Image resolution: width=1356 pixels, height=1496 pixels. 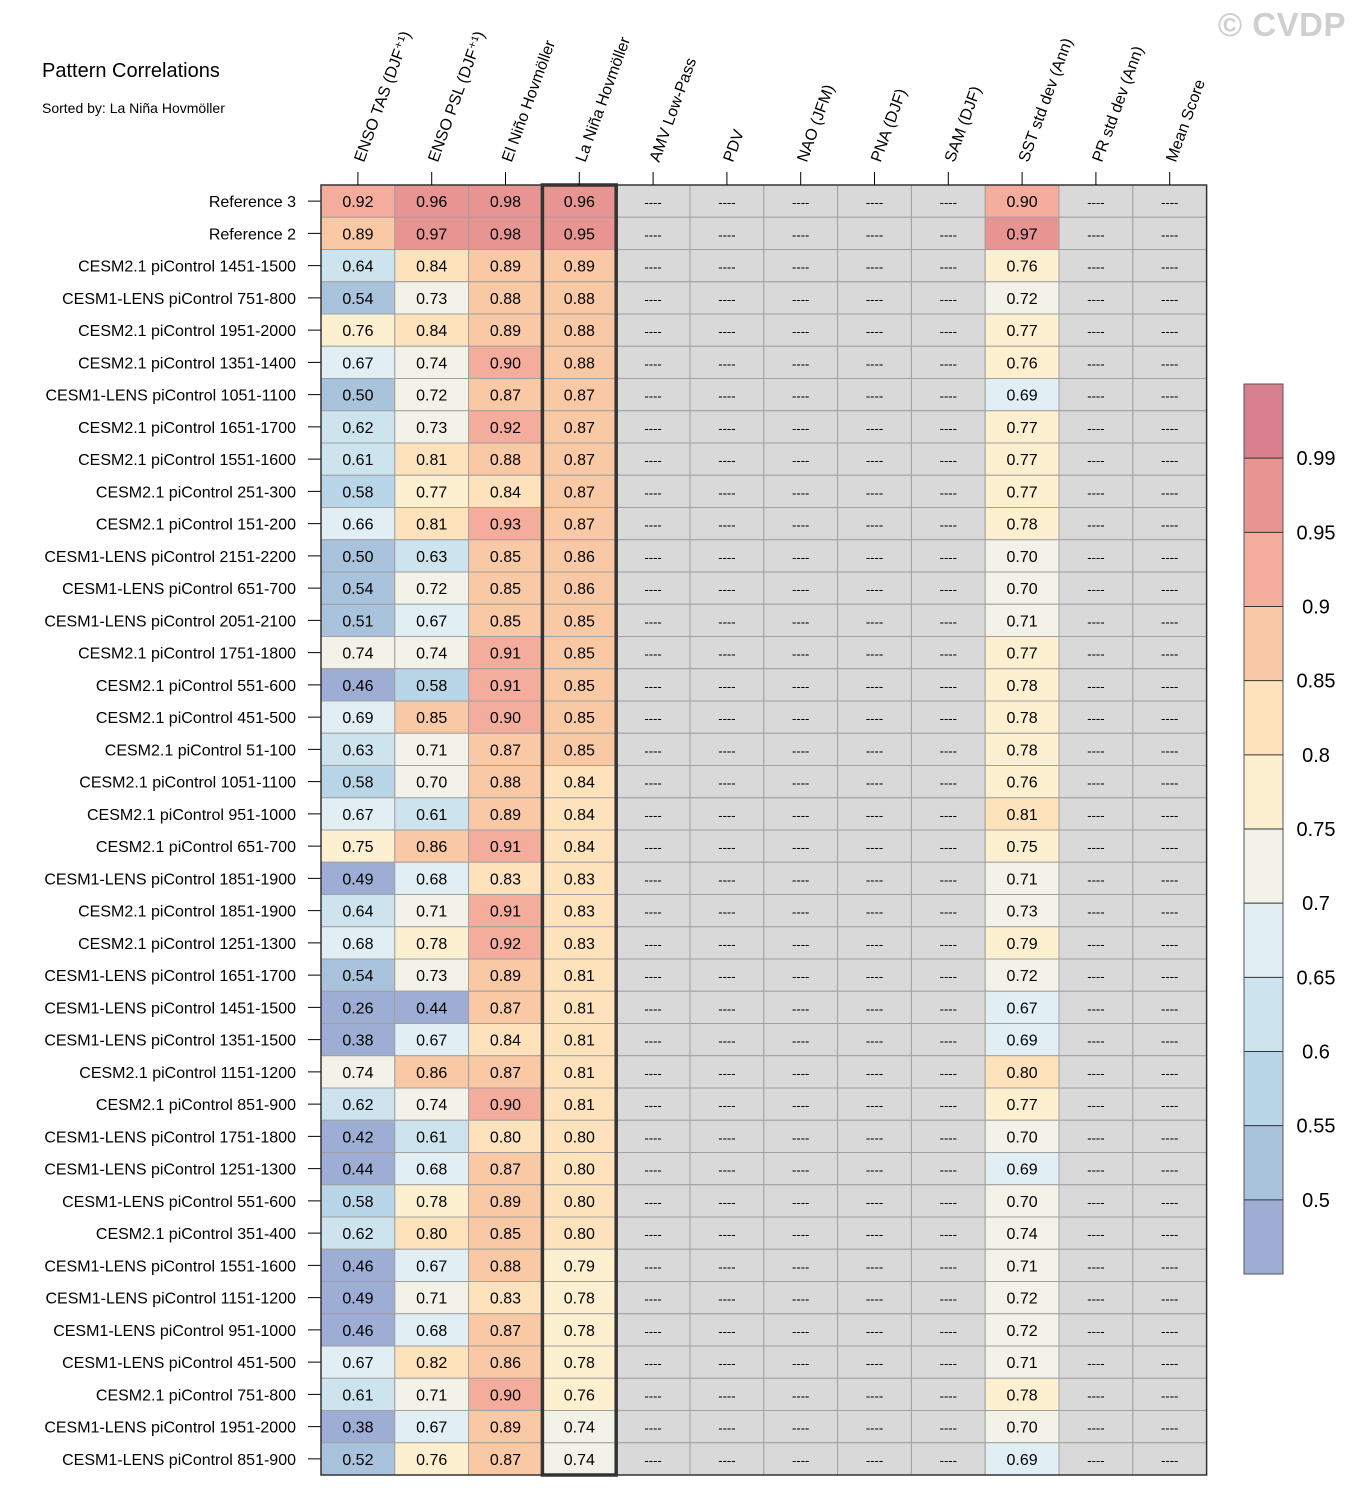 What do you see at coordinates (579, 944) in the screenshot?
I see `cell-value: 0.83` at bounding box center [579, 944].